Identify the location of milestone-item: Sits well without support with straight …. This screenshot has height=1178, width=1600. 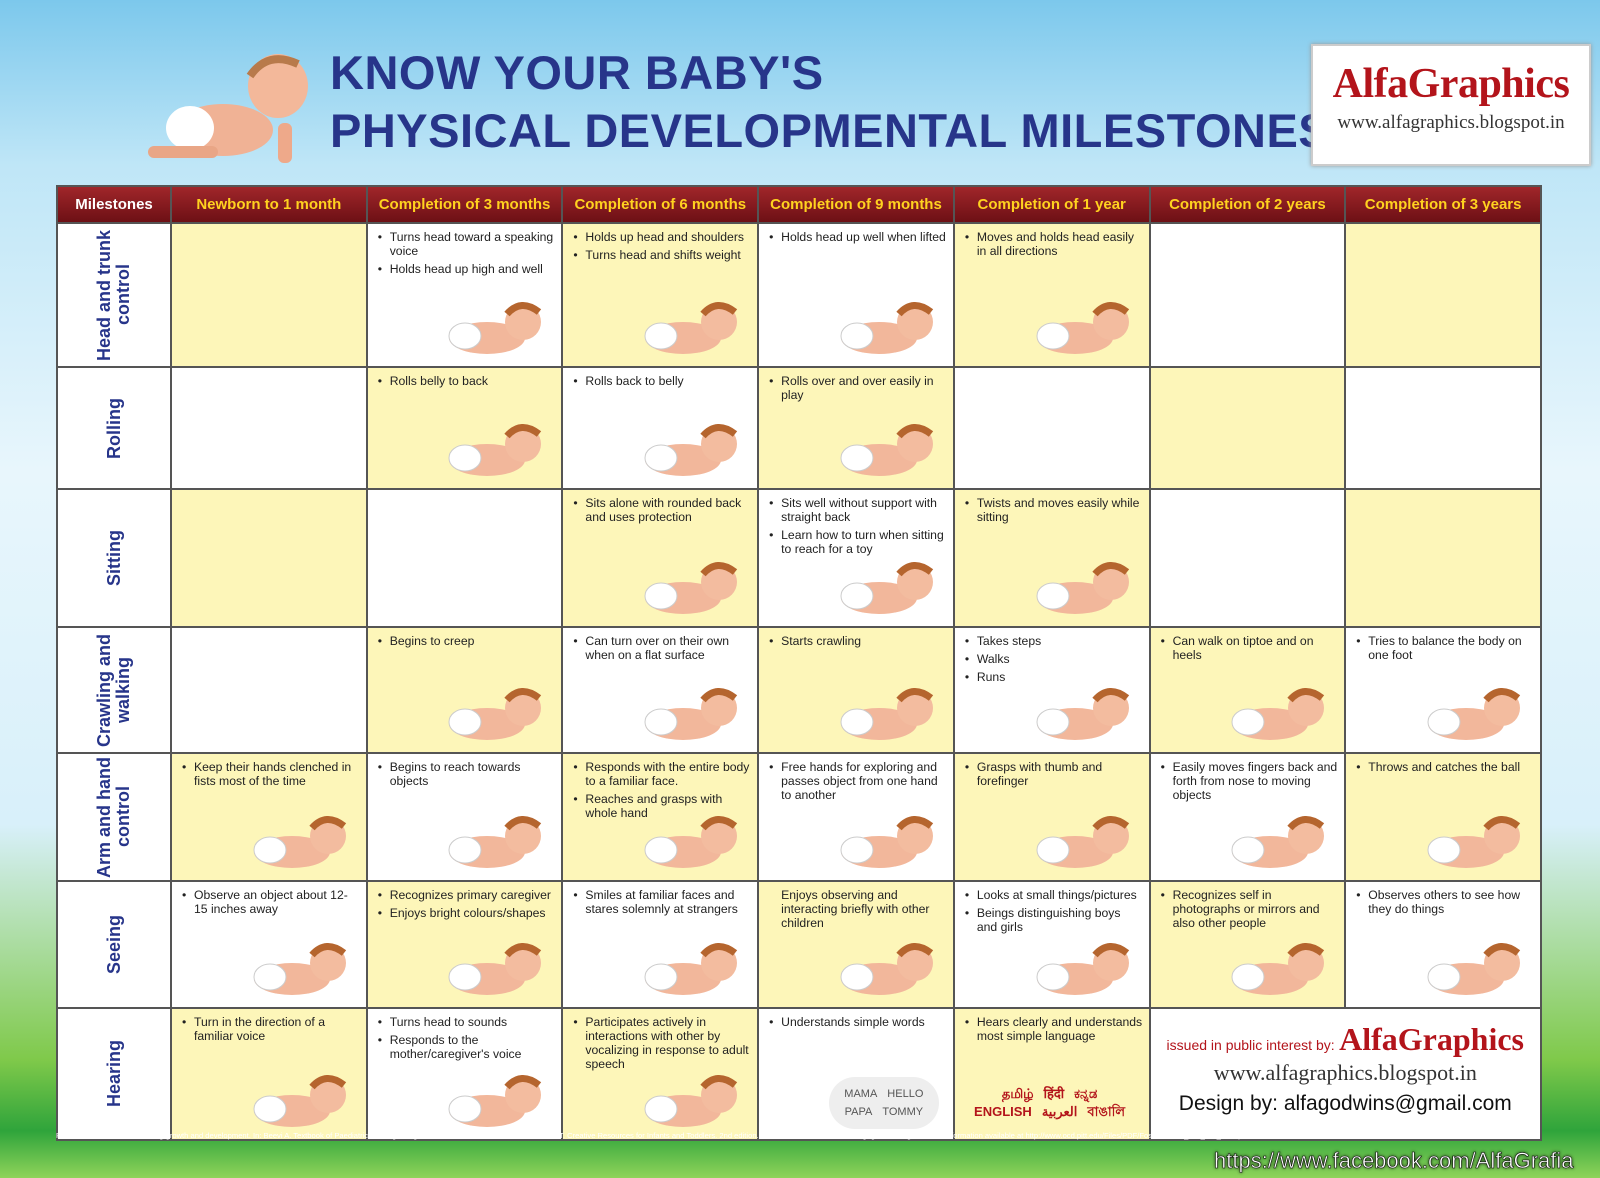
(857, 510).